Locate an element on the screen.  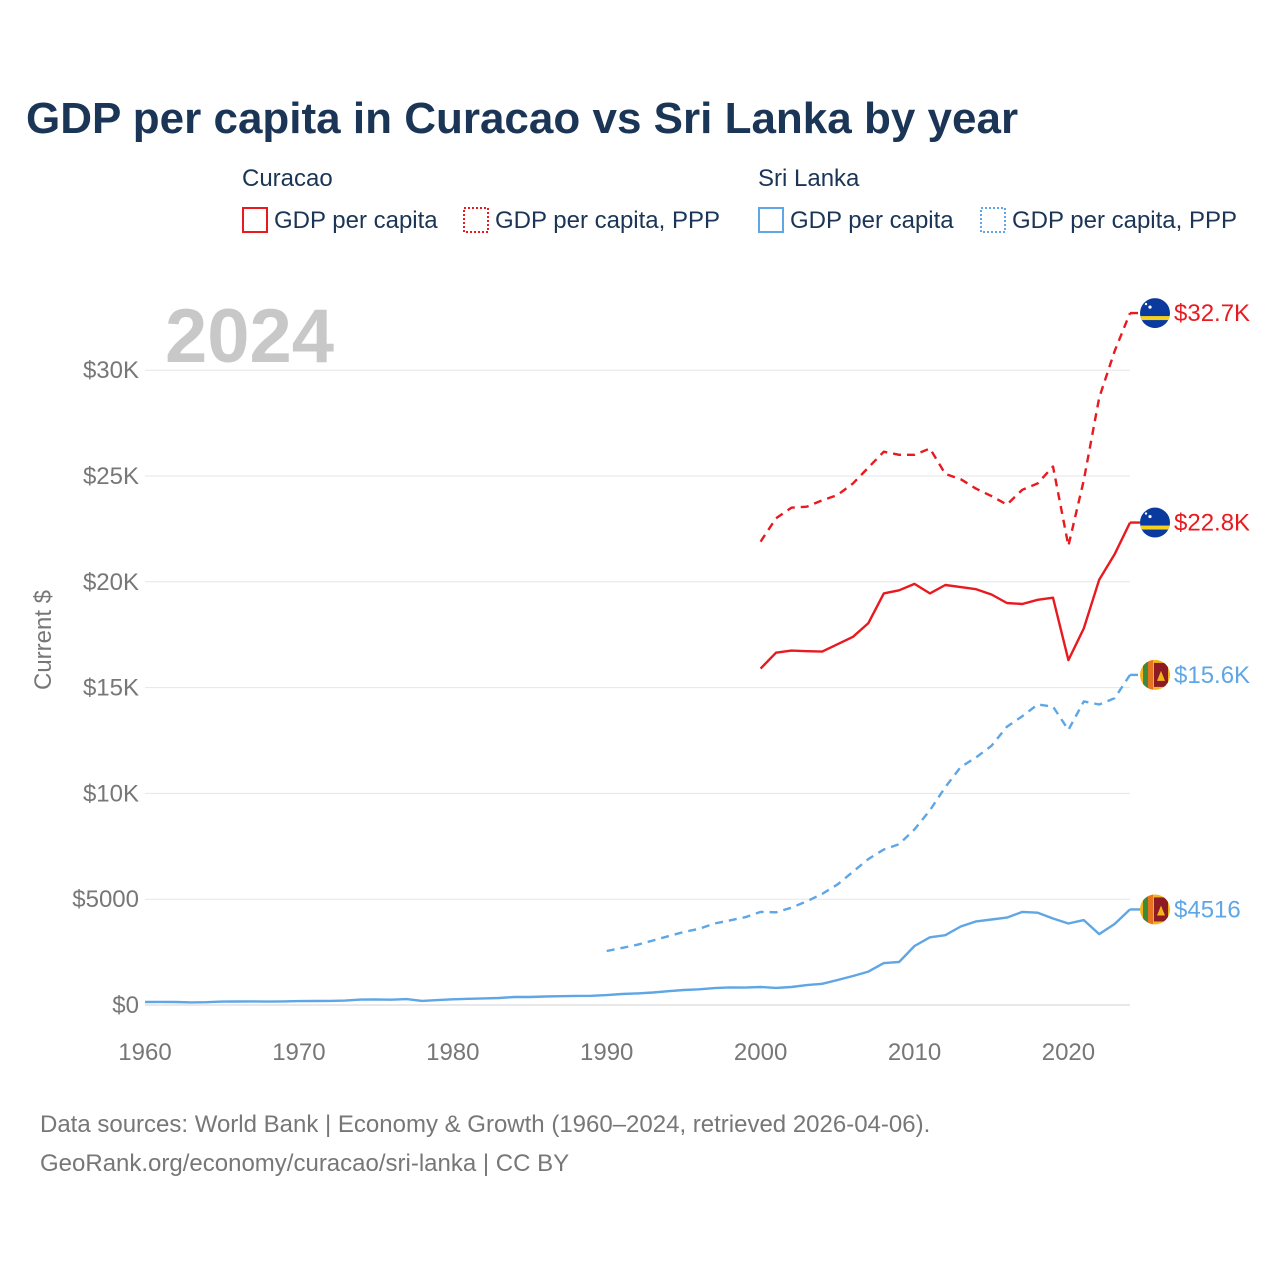
y-axis-title: Current $ is located at coordinates (43, 640).